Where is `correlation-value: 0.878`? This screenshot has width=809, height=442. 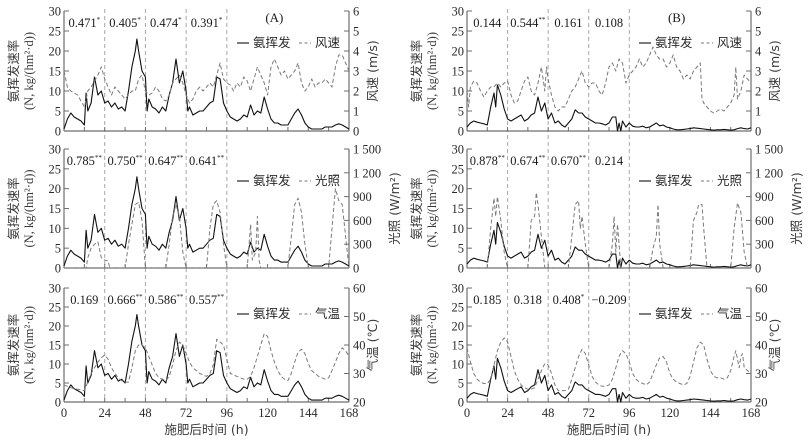 correlation-value: 0.878 is located at coordinates (484, 161).